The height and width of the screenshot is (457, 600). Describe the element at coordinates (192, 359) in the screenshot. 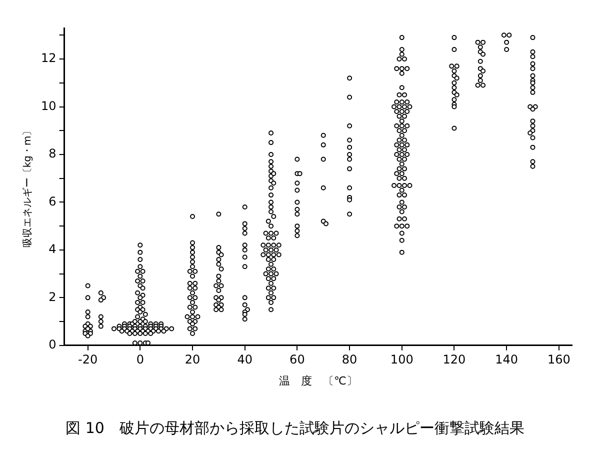

I see `x-tick-label: 20` at that location.